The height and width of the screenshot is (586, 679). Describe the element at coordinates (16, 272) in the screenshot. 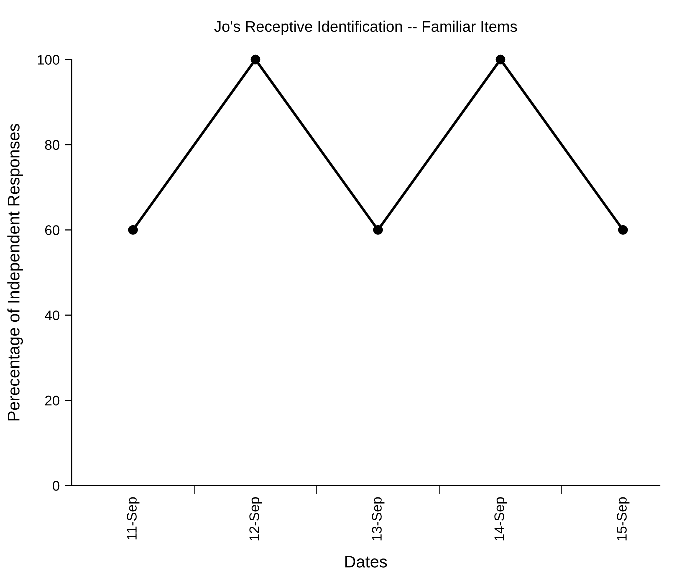

I see `y-axis-title: Perecentage of Independent Responses` at that location.